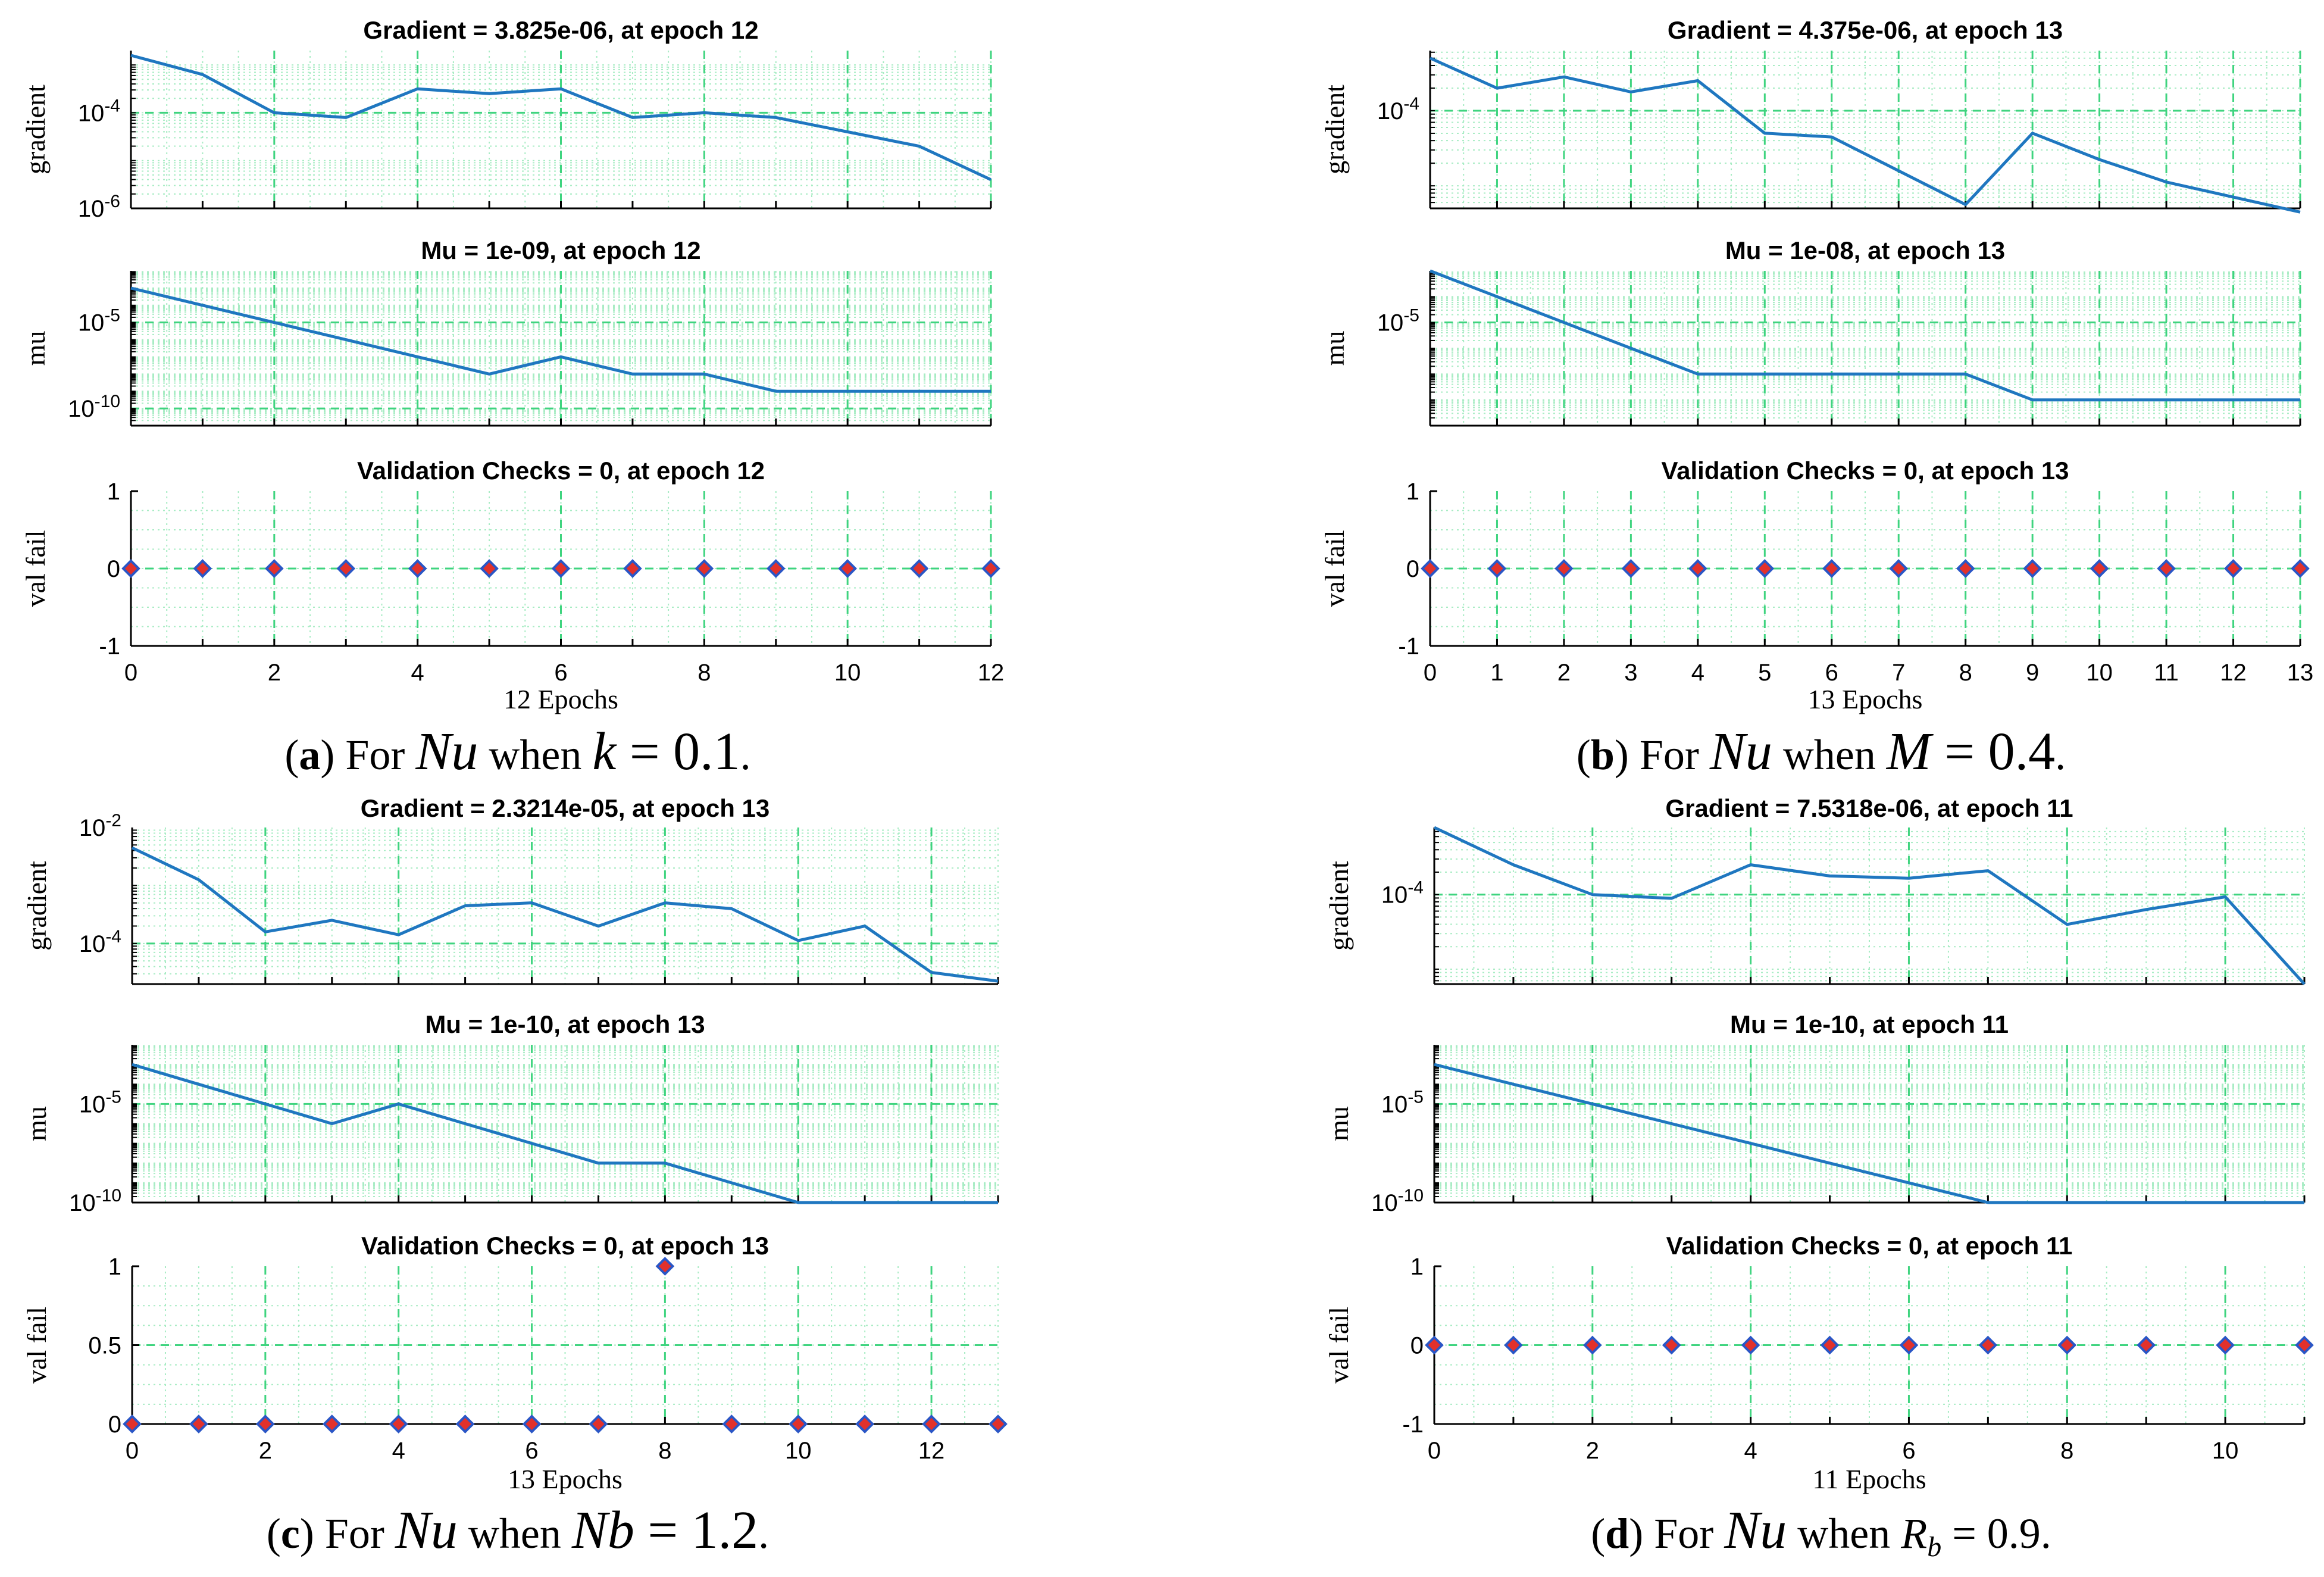 The image size is (2324, 1577). I want to click on panel-caption: (d) For Nu when Rb = 0.9., so click(1821, 1532).